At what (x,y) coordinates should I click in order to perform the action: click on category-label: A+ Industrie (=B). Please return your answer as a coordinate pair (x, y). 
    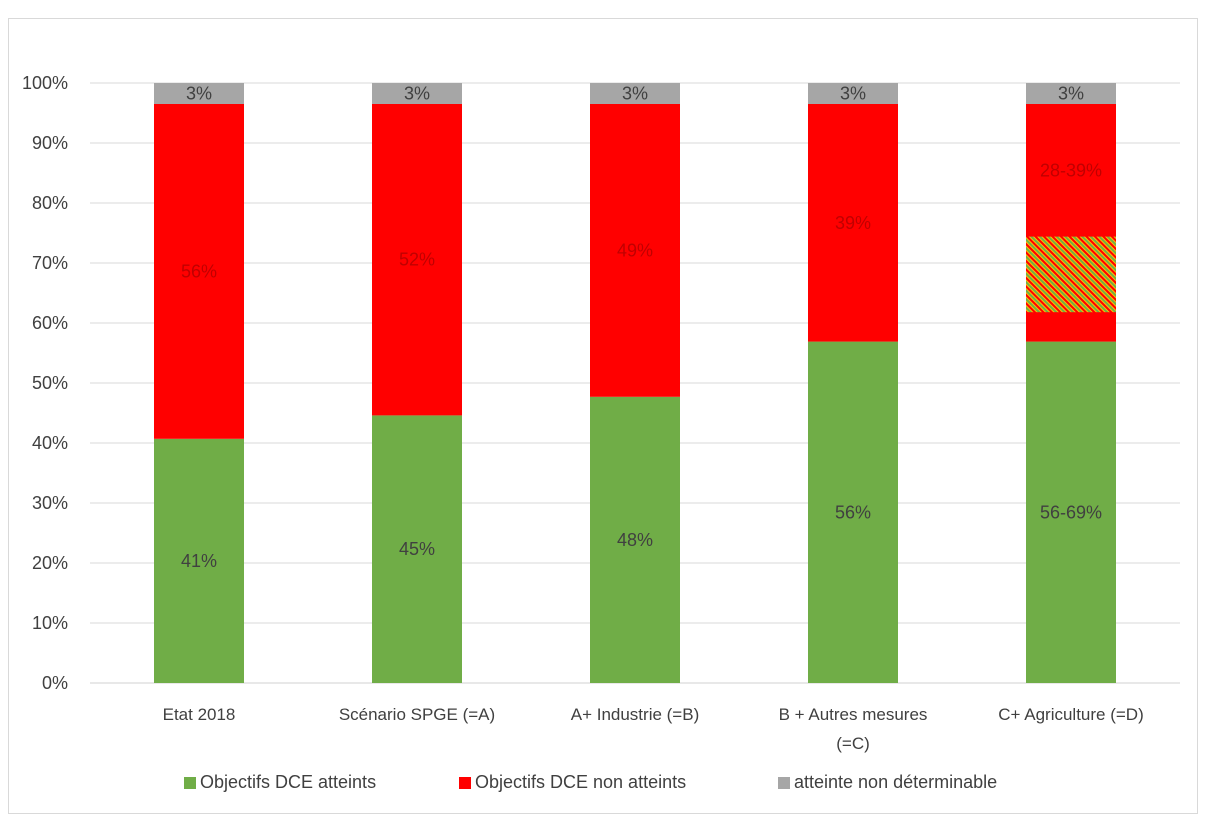
    Looking at the image, I should click on (635, 714).